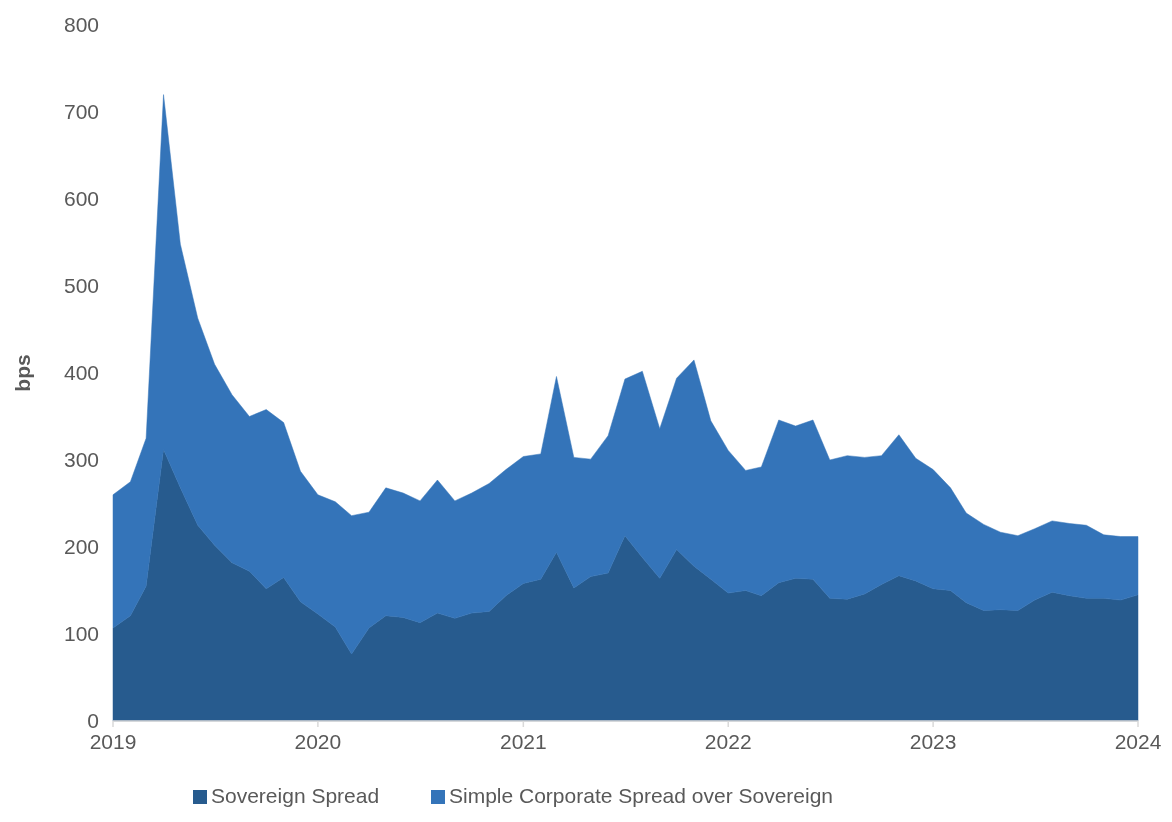 The height and width of the screenshot is (822, 1172). What do you see at coordinates (523, 741) in the screenshot?
I see `x-tick-label: 2021` at bounding box center [523, 741].